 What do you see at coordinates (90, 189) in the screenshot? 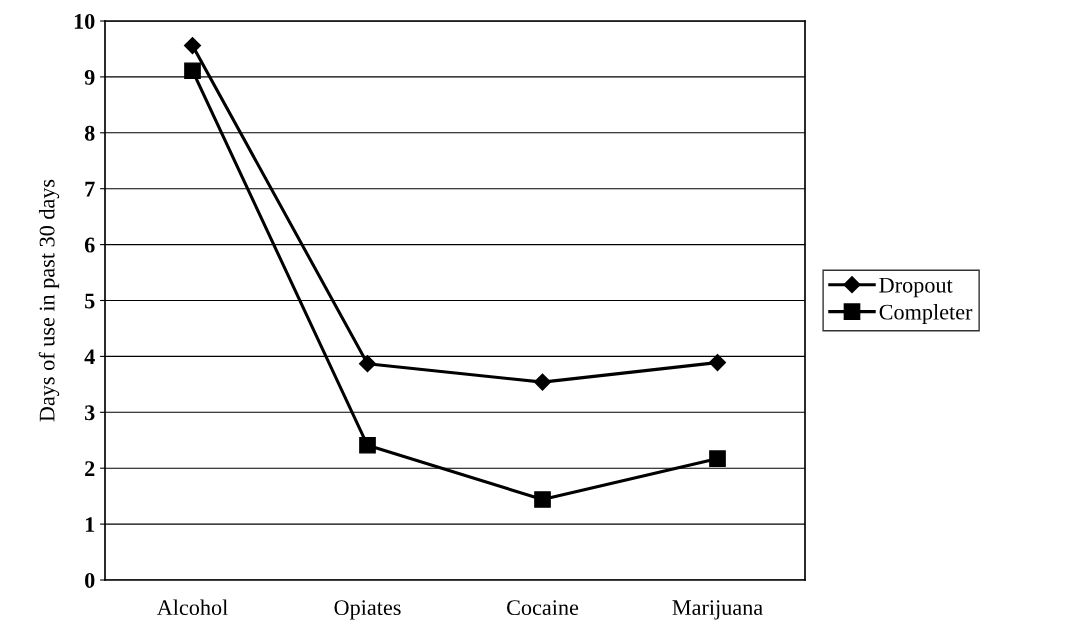
I see `y-tick-label: 7` at bounding box center [90, 189].